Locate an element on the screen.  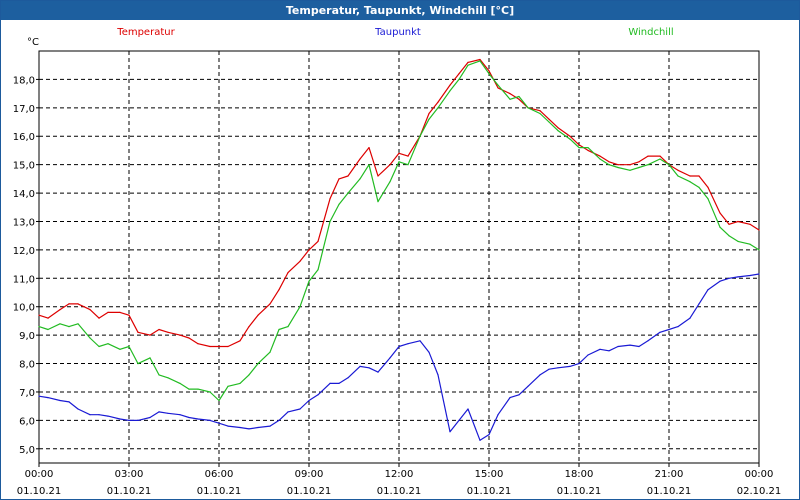
y-tick-label: 5,0 is located at coordinates (27, 450).